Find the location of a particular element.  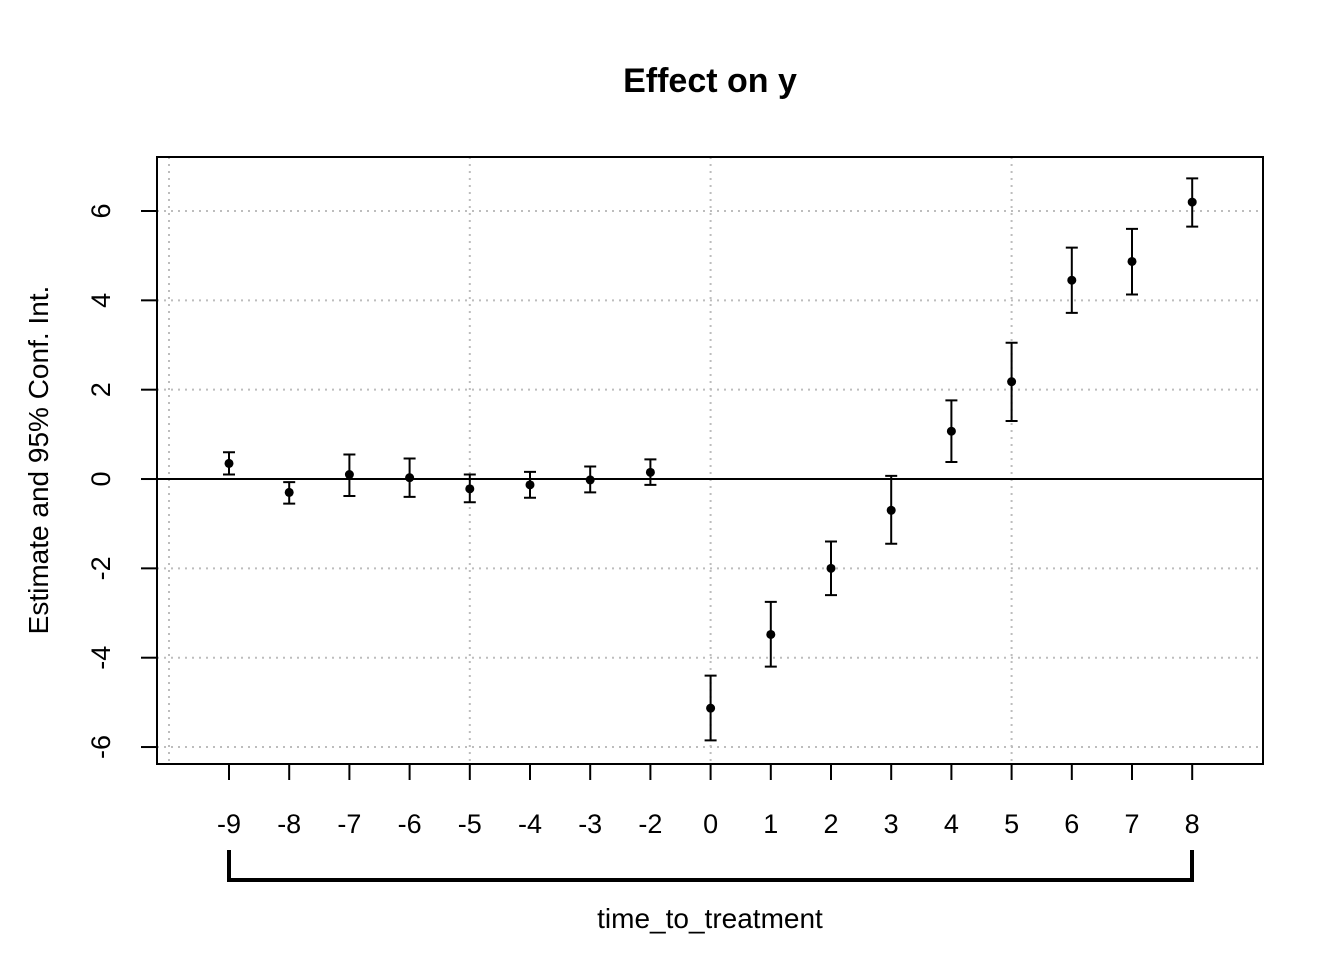

x-tick-label: 5 is located at coordinates (1011, 824).